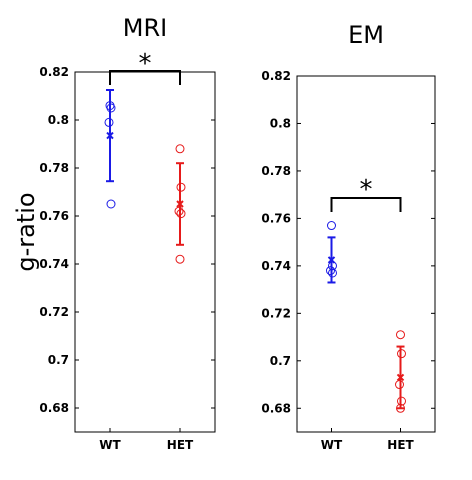 This screenshot has height=480, width=472. I want to click on y-axis-label: g-ratio, so click(26, 231).